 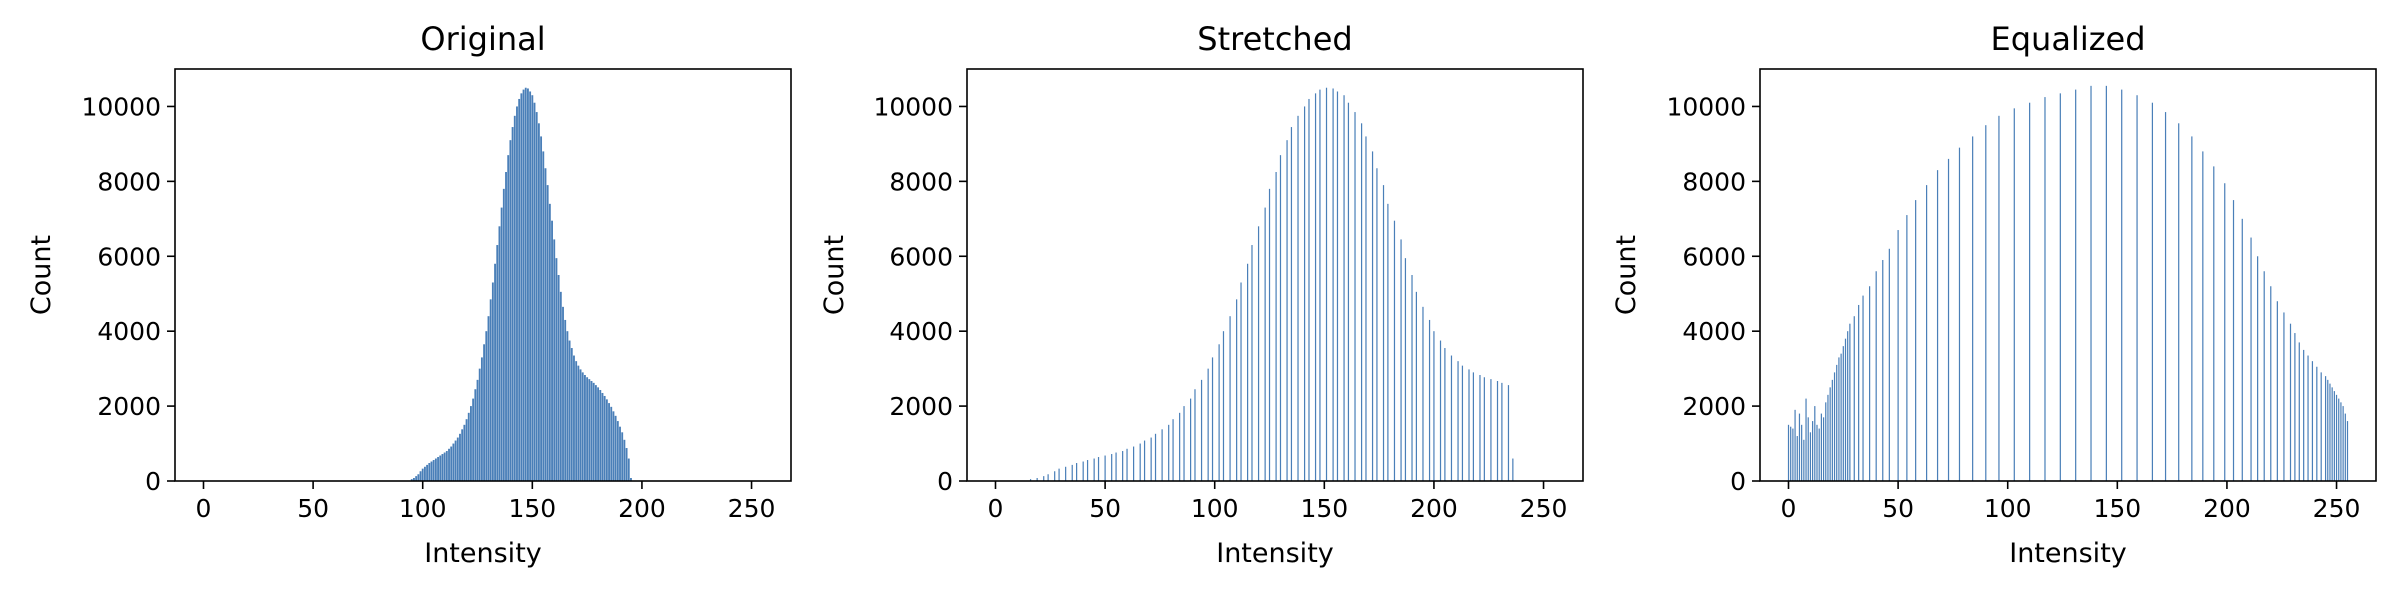 I want to click on x-tick-label: 150, so click(x=1324, y=508).